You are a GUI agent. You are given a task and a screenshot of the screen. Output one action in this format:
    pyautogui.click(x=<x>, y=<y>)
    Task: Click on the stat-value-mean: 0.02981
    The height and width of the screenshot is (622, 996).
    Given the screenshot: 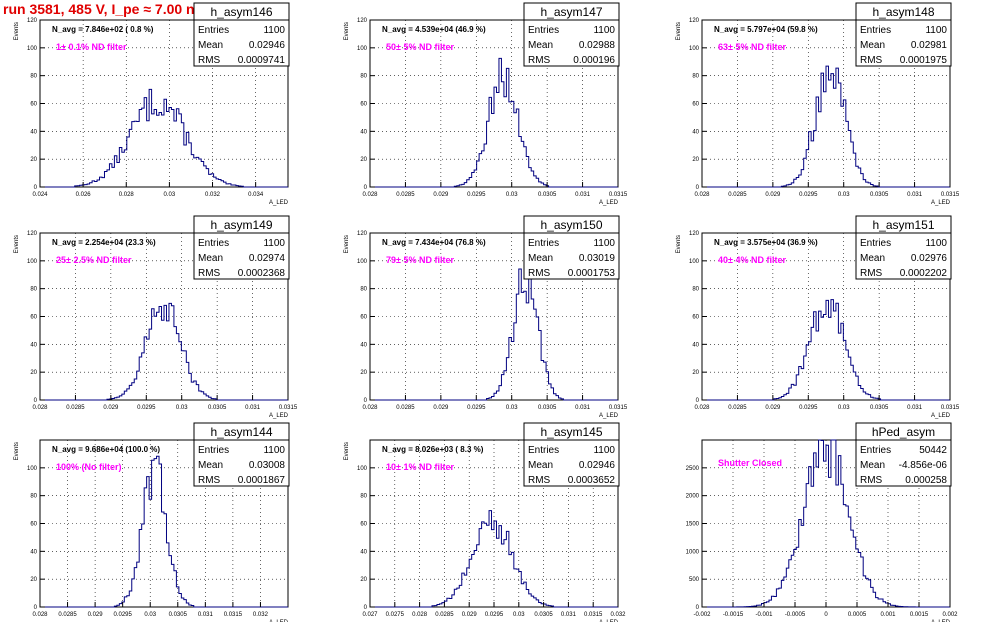 What is the action you would take?
    pyautogui.click(x=929, y=45)
    